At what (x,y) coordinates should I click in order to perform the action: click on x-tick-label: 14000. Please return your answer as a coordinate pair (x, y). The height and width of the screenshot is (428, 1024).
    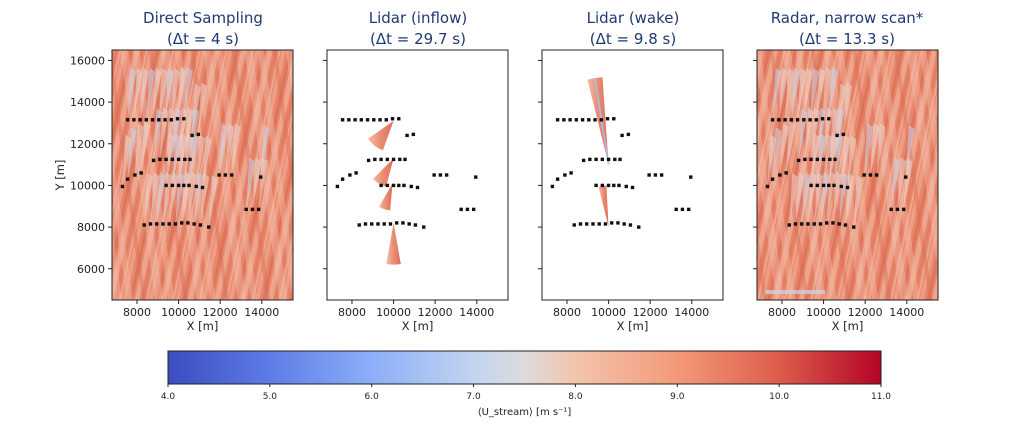
    Looking at the image, I should click on (691, 312).